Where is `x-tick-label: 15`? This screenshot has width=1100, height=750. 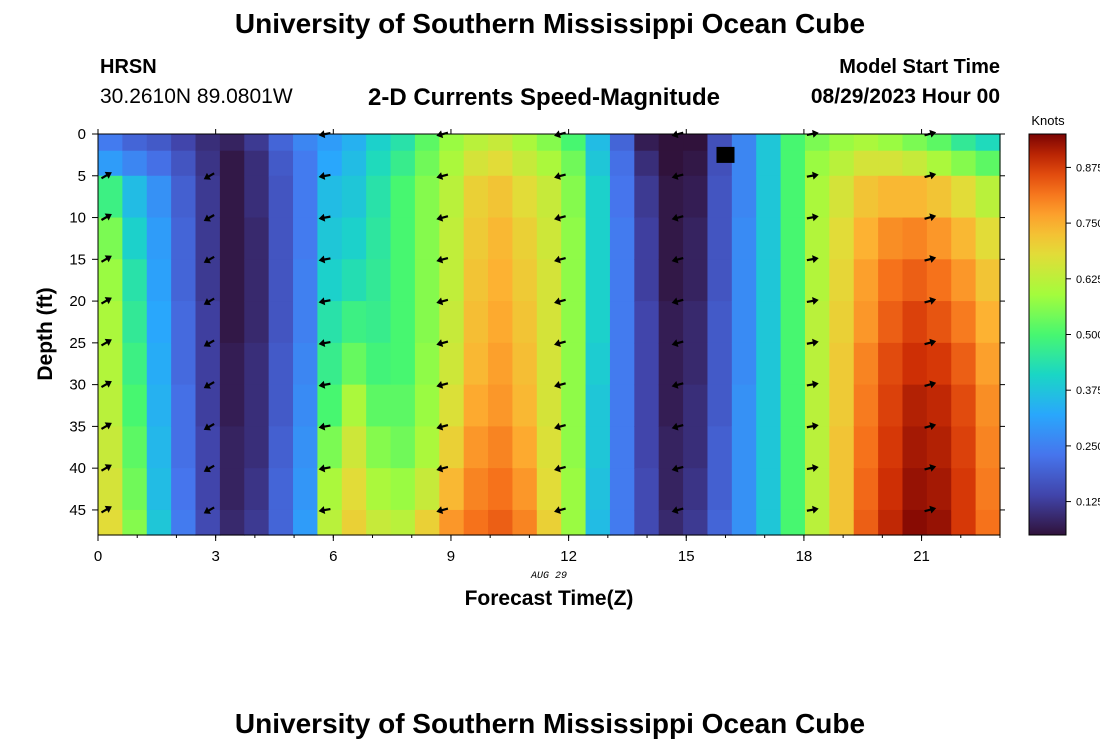 x-tick-label: 15 is located at coordinates (686, 556).